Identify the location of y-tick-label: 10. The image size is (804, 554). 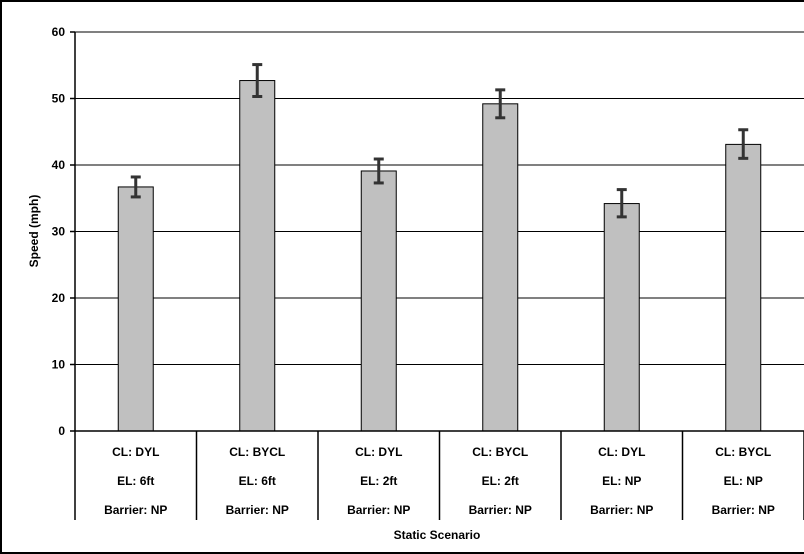
(59, 365).